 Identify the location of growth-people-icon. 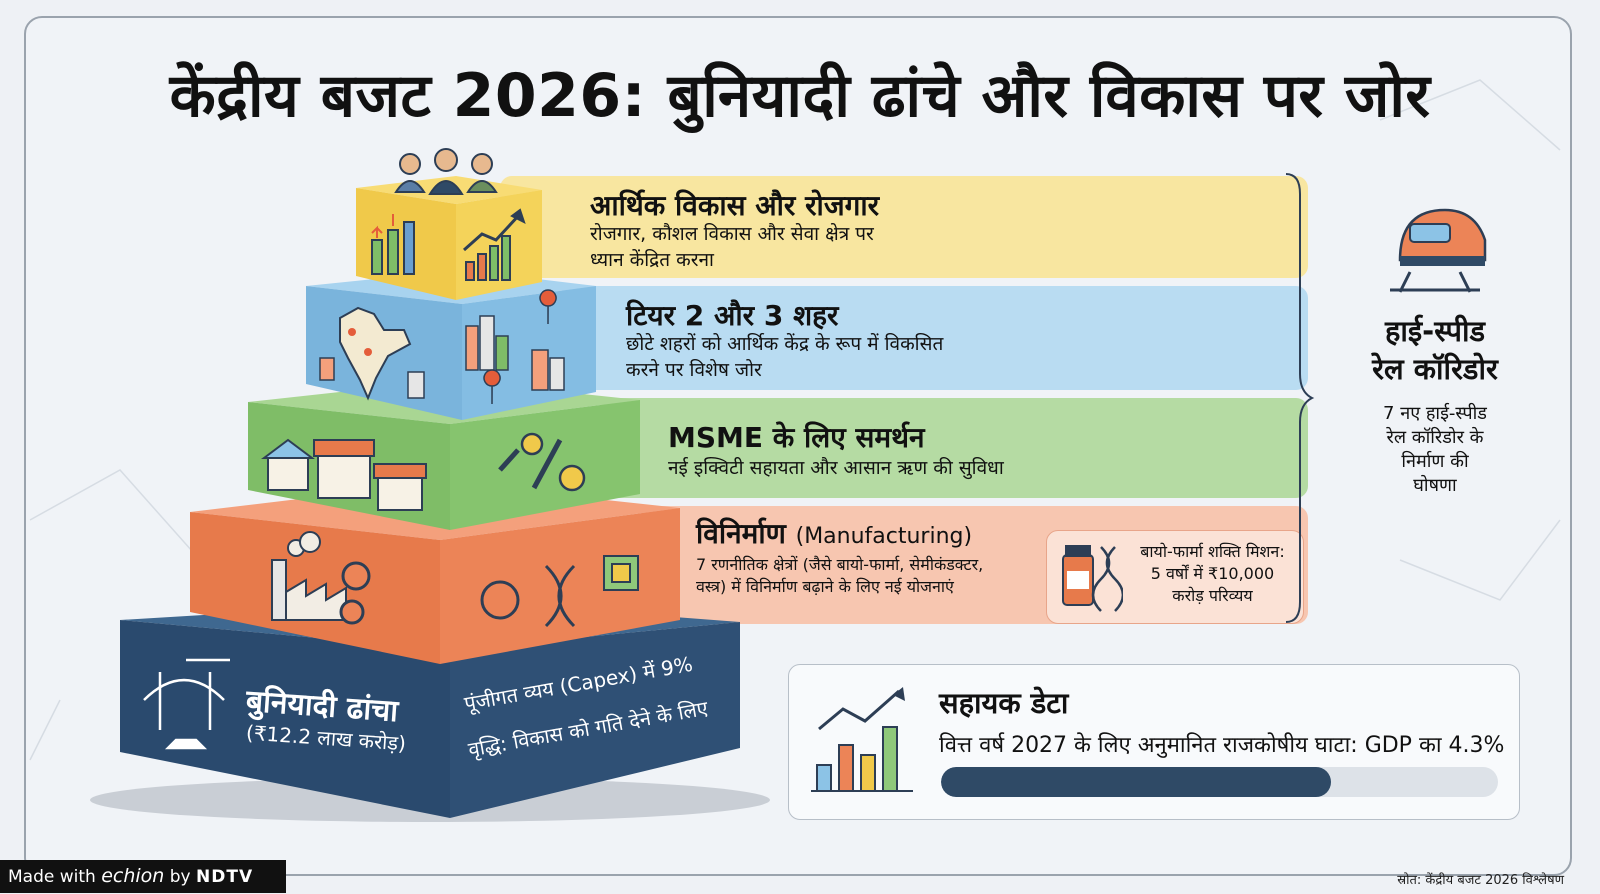
(393, 244).